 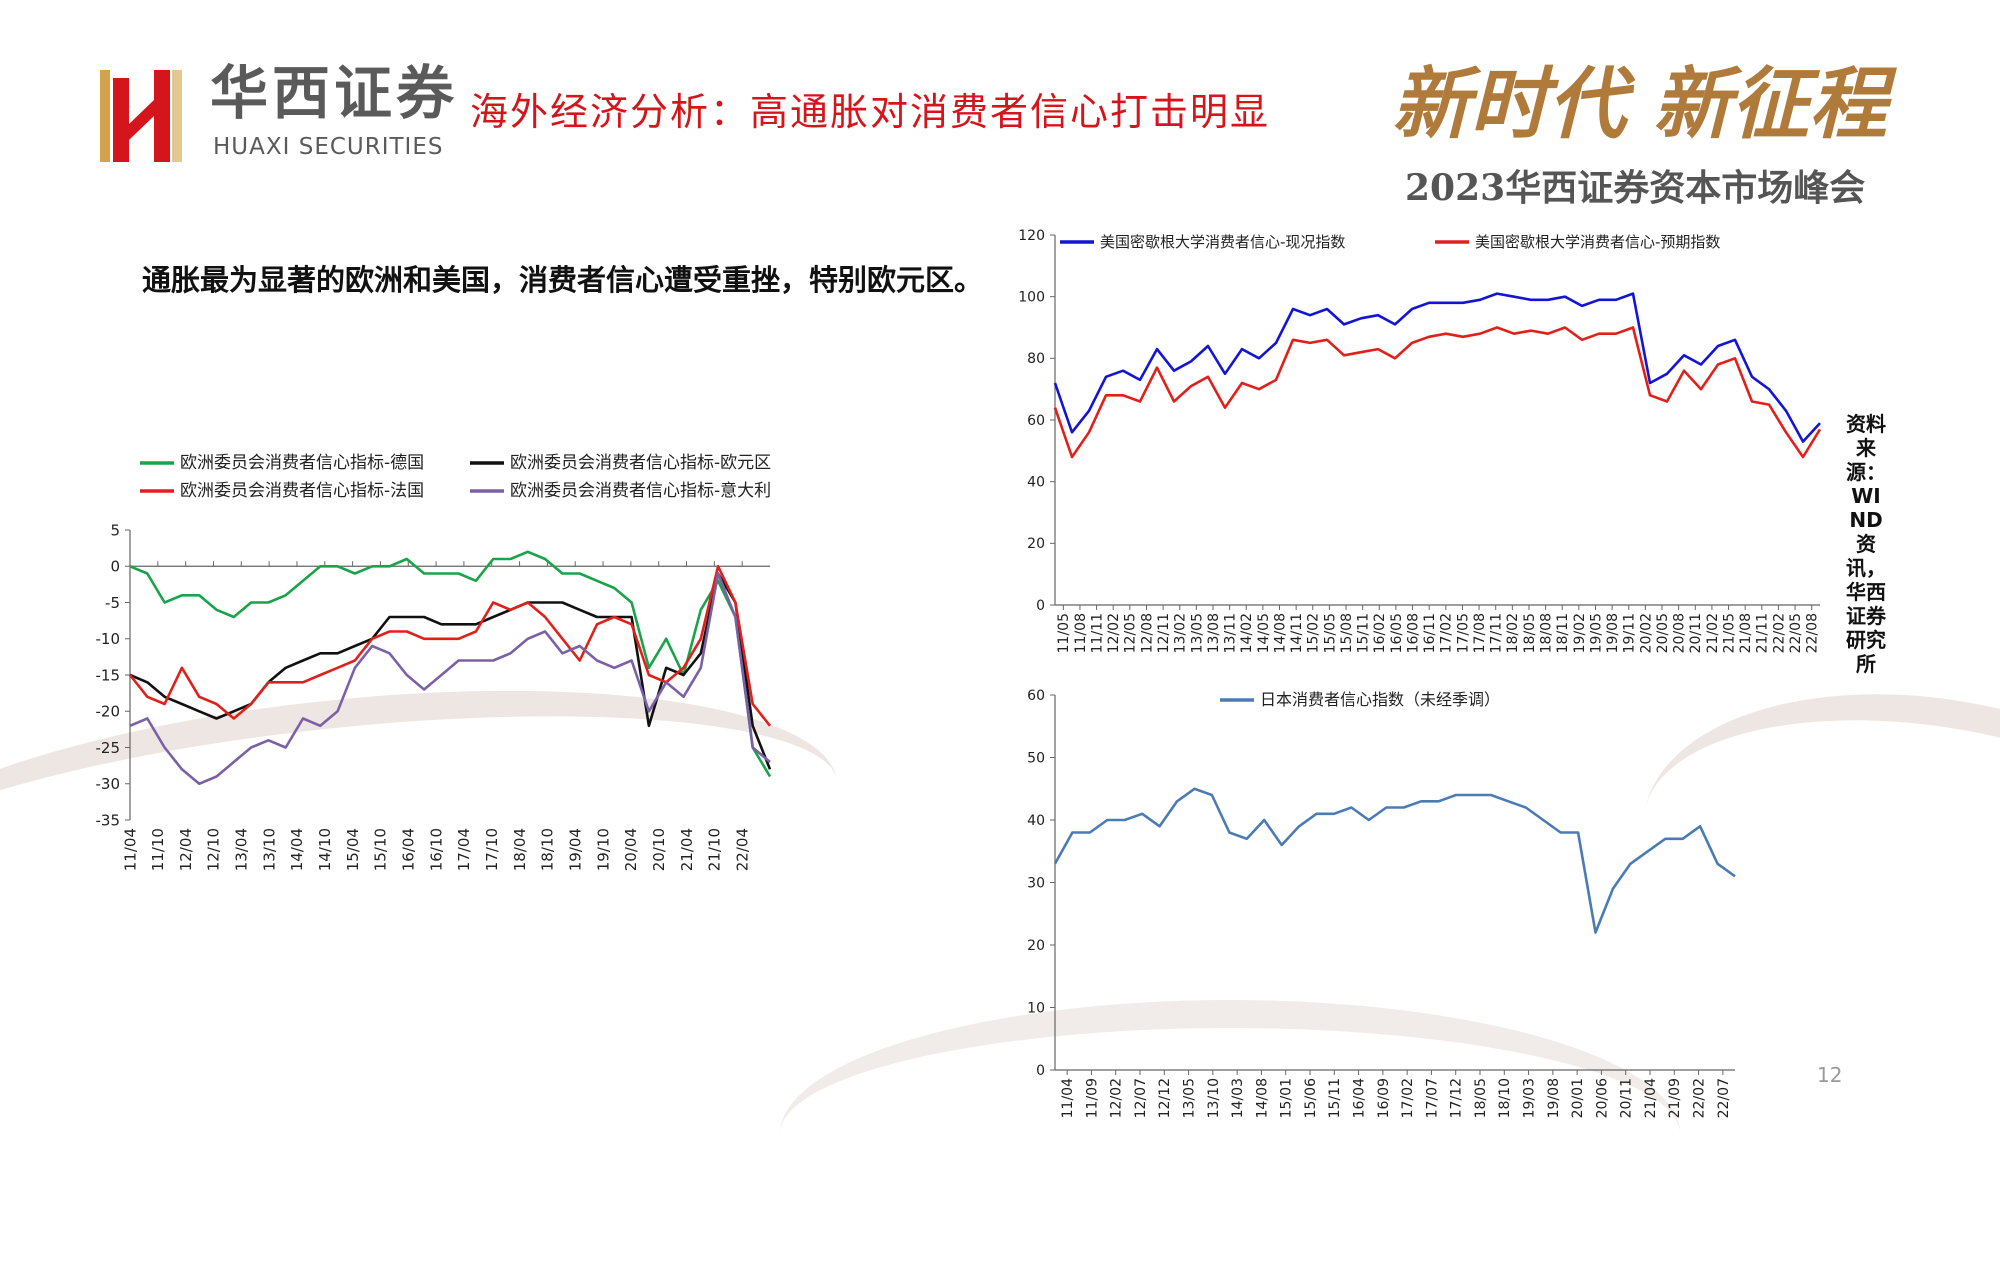 I want to click on x-tick-label: 21/08, so click(x=1746, y=633).